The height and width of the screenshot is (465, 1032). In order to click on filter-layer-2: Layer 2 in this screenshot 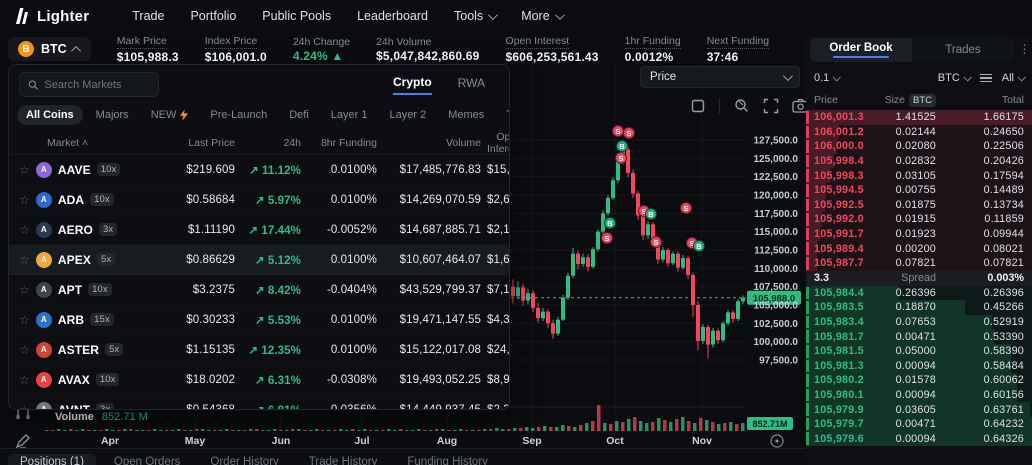, I will do `click(408, 115)`.